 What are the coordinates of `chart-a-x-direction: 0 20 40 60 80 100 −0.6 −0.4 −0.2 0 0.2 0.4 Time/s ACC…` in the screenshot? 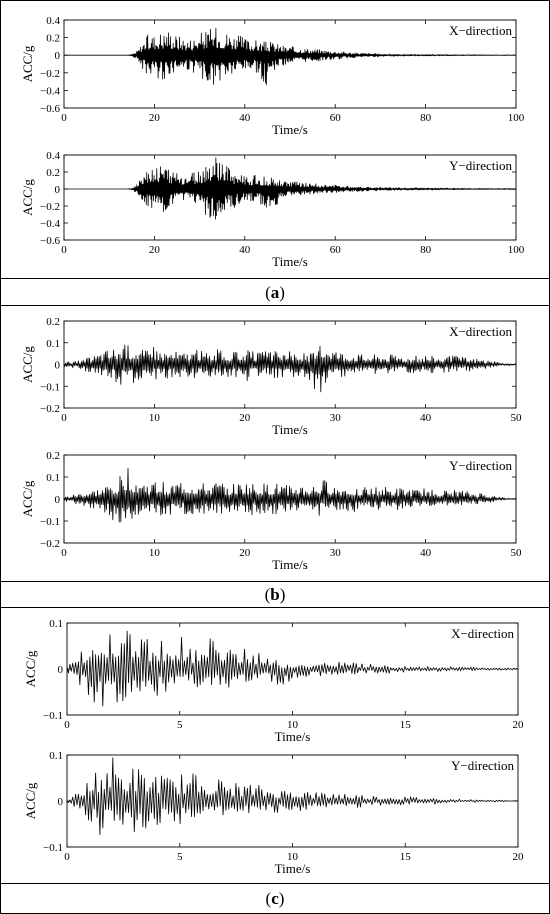 It's located at (272, 76).